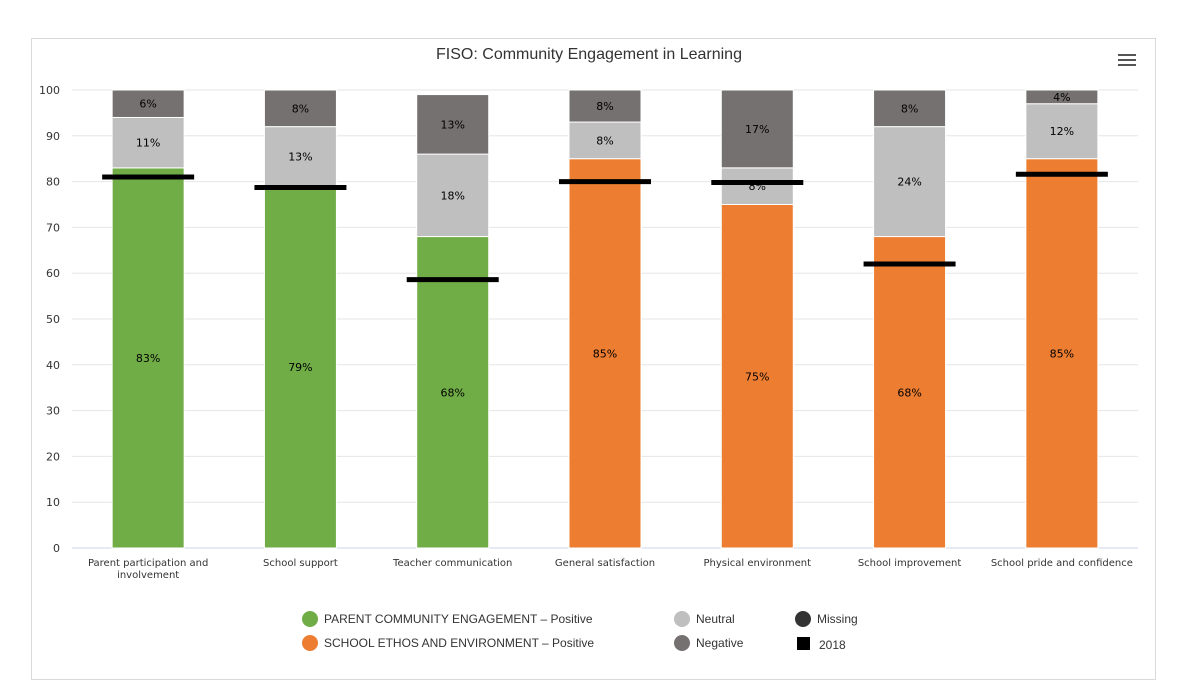  I want to click on x-tick-label: Physical environment, so click(758, 563).